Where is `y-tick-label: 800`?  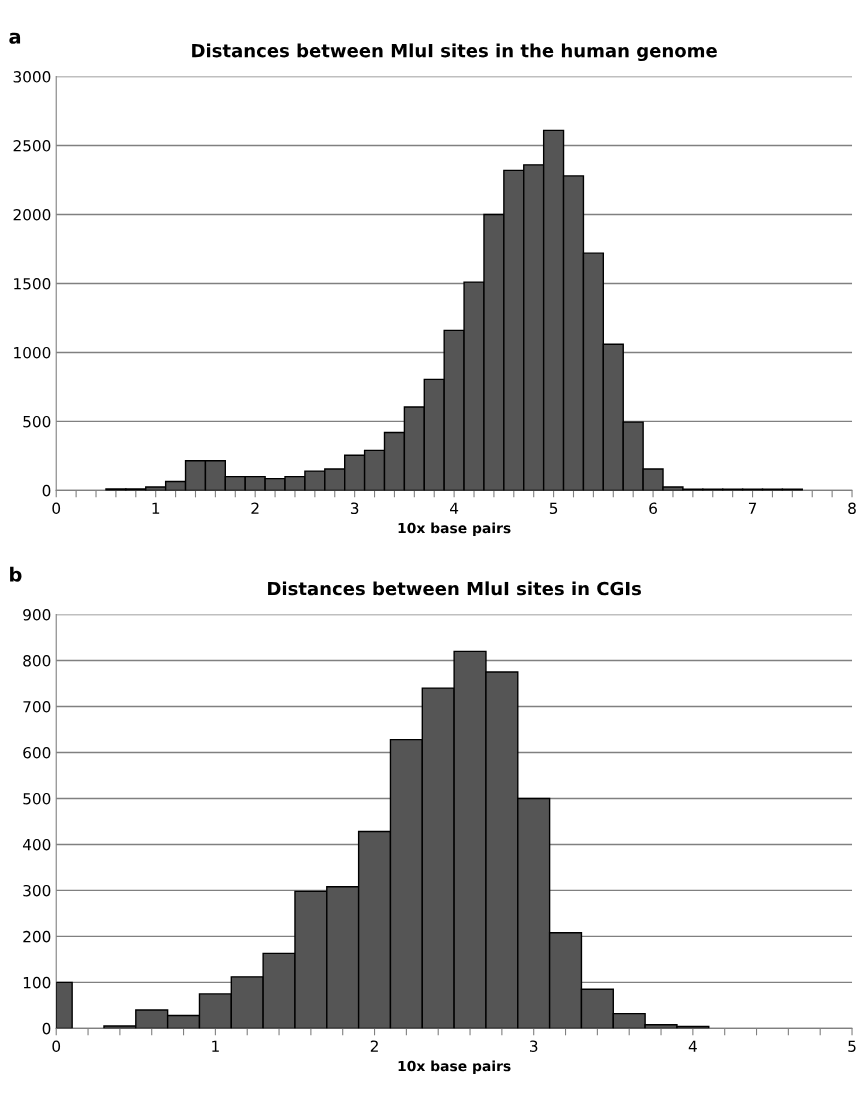 y-tick-label: 800 is located at coordinates (37, 660).